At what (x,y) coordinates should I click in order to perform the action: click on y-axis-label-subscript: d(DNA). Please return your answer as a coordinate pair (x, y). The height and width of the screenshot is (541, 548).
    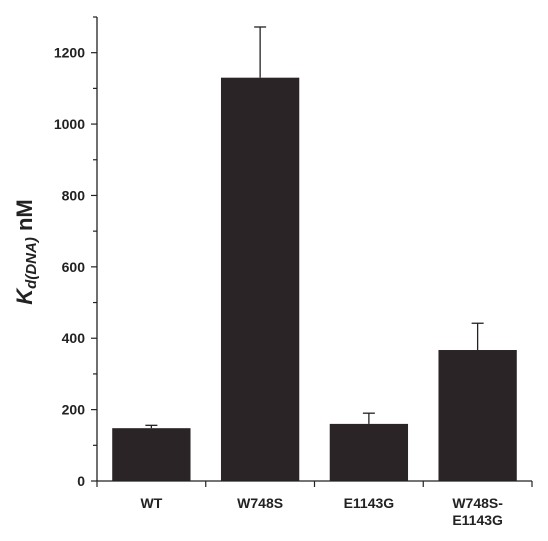
    Looking at the image, I should click on (31, 263).